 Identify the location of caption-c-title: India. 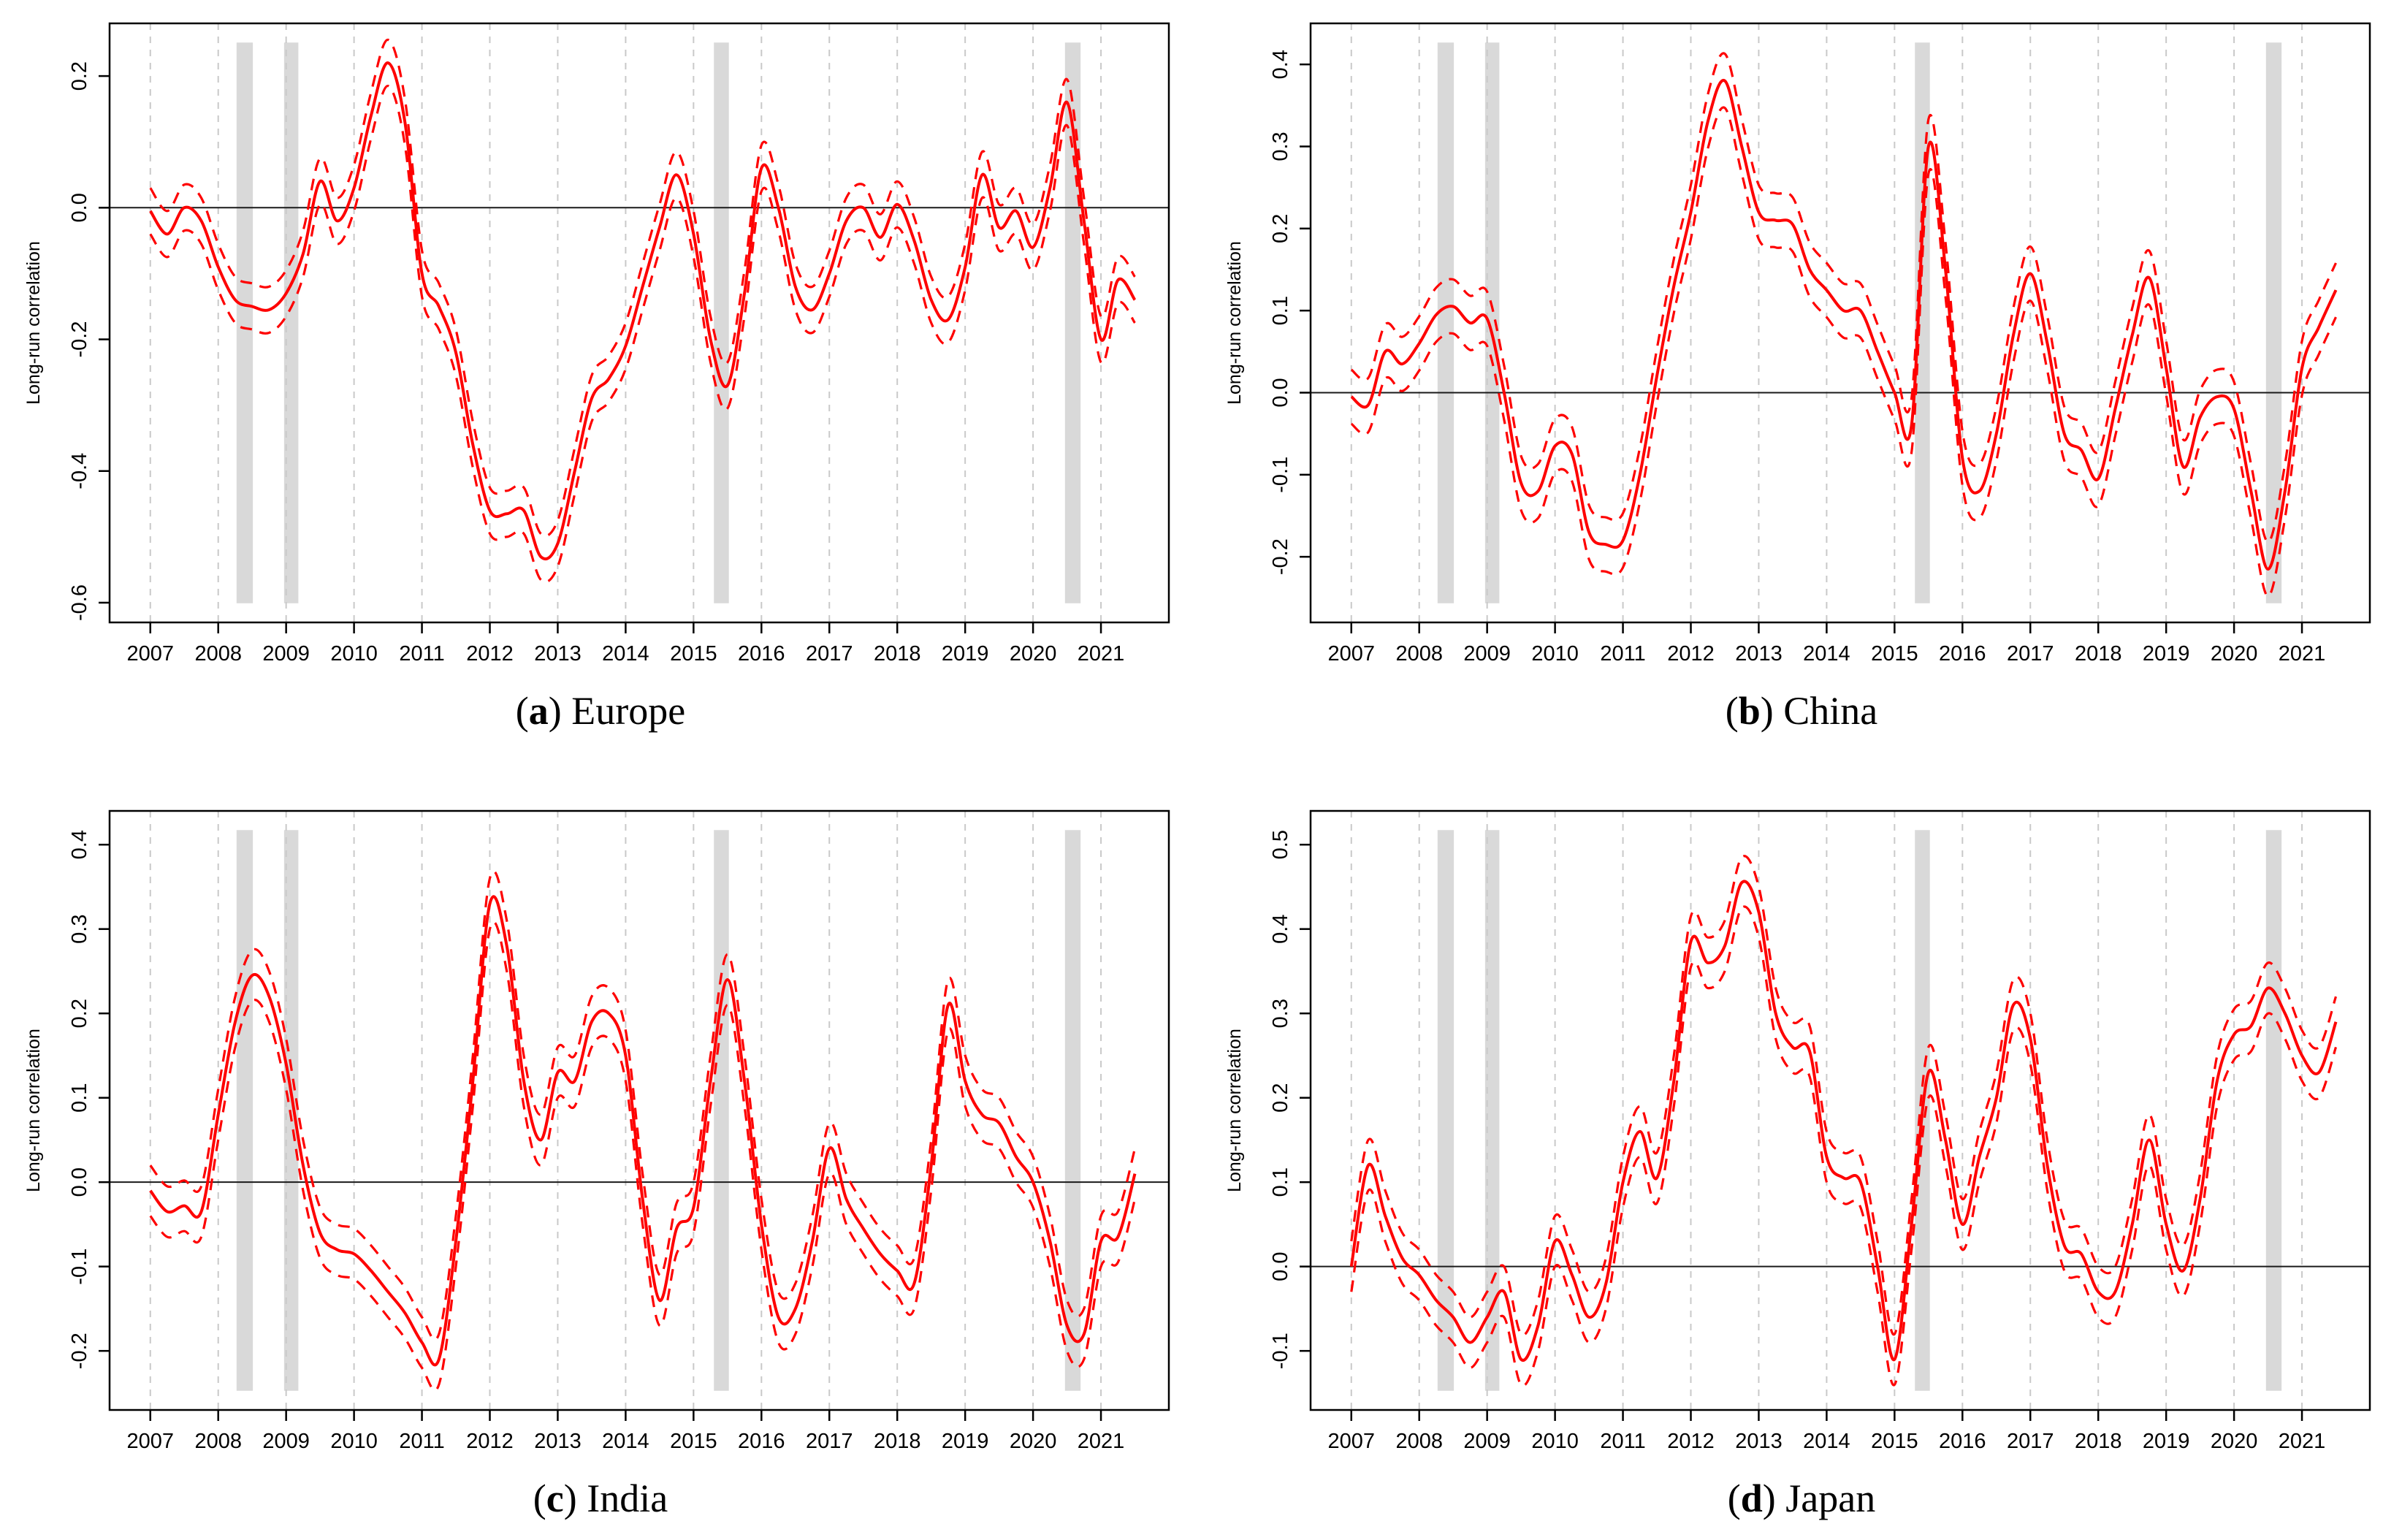
(627, 1498).